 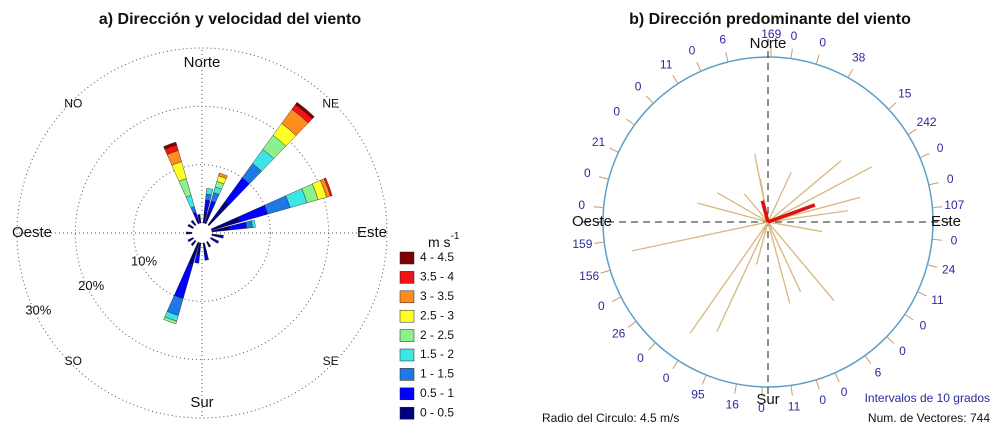 I want to click on count-label: 6, so click(x=878, y=372).